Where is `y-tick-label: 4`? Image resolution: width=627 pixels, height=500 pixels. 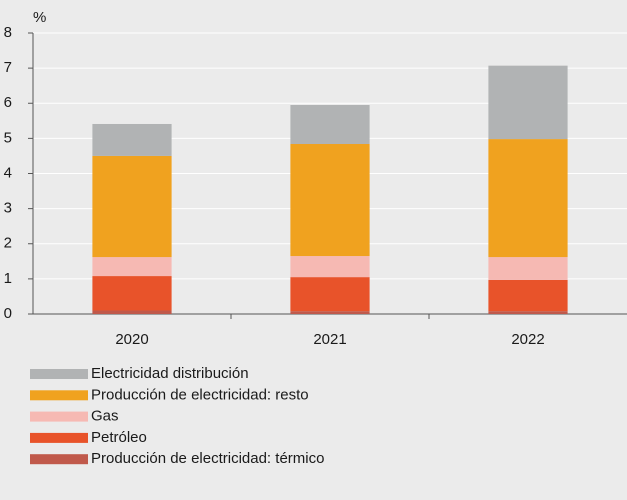 y-tick-label: 4 is located at coordinates (8, 172).